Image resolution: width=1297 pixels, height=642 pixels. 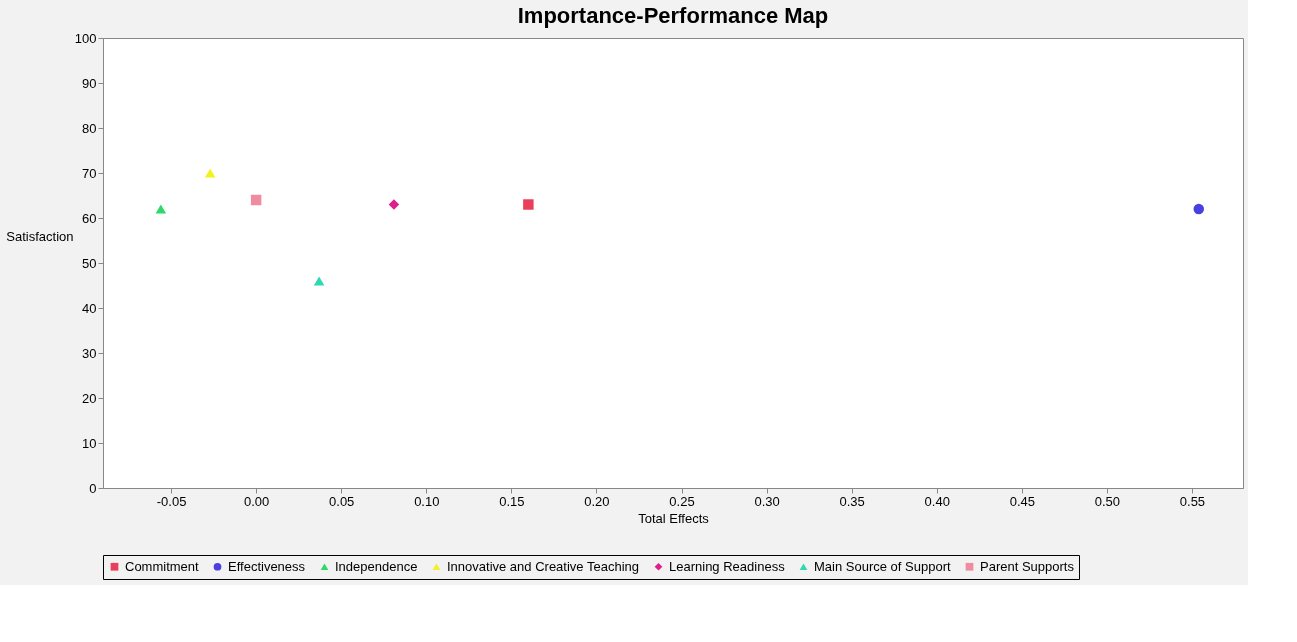 I want to click on x-tick-label: 0.00, so click(x=256, y=501).